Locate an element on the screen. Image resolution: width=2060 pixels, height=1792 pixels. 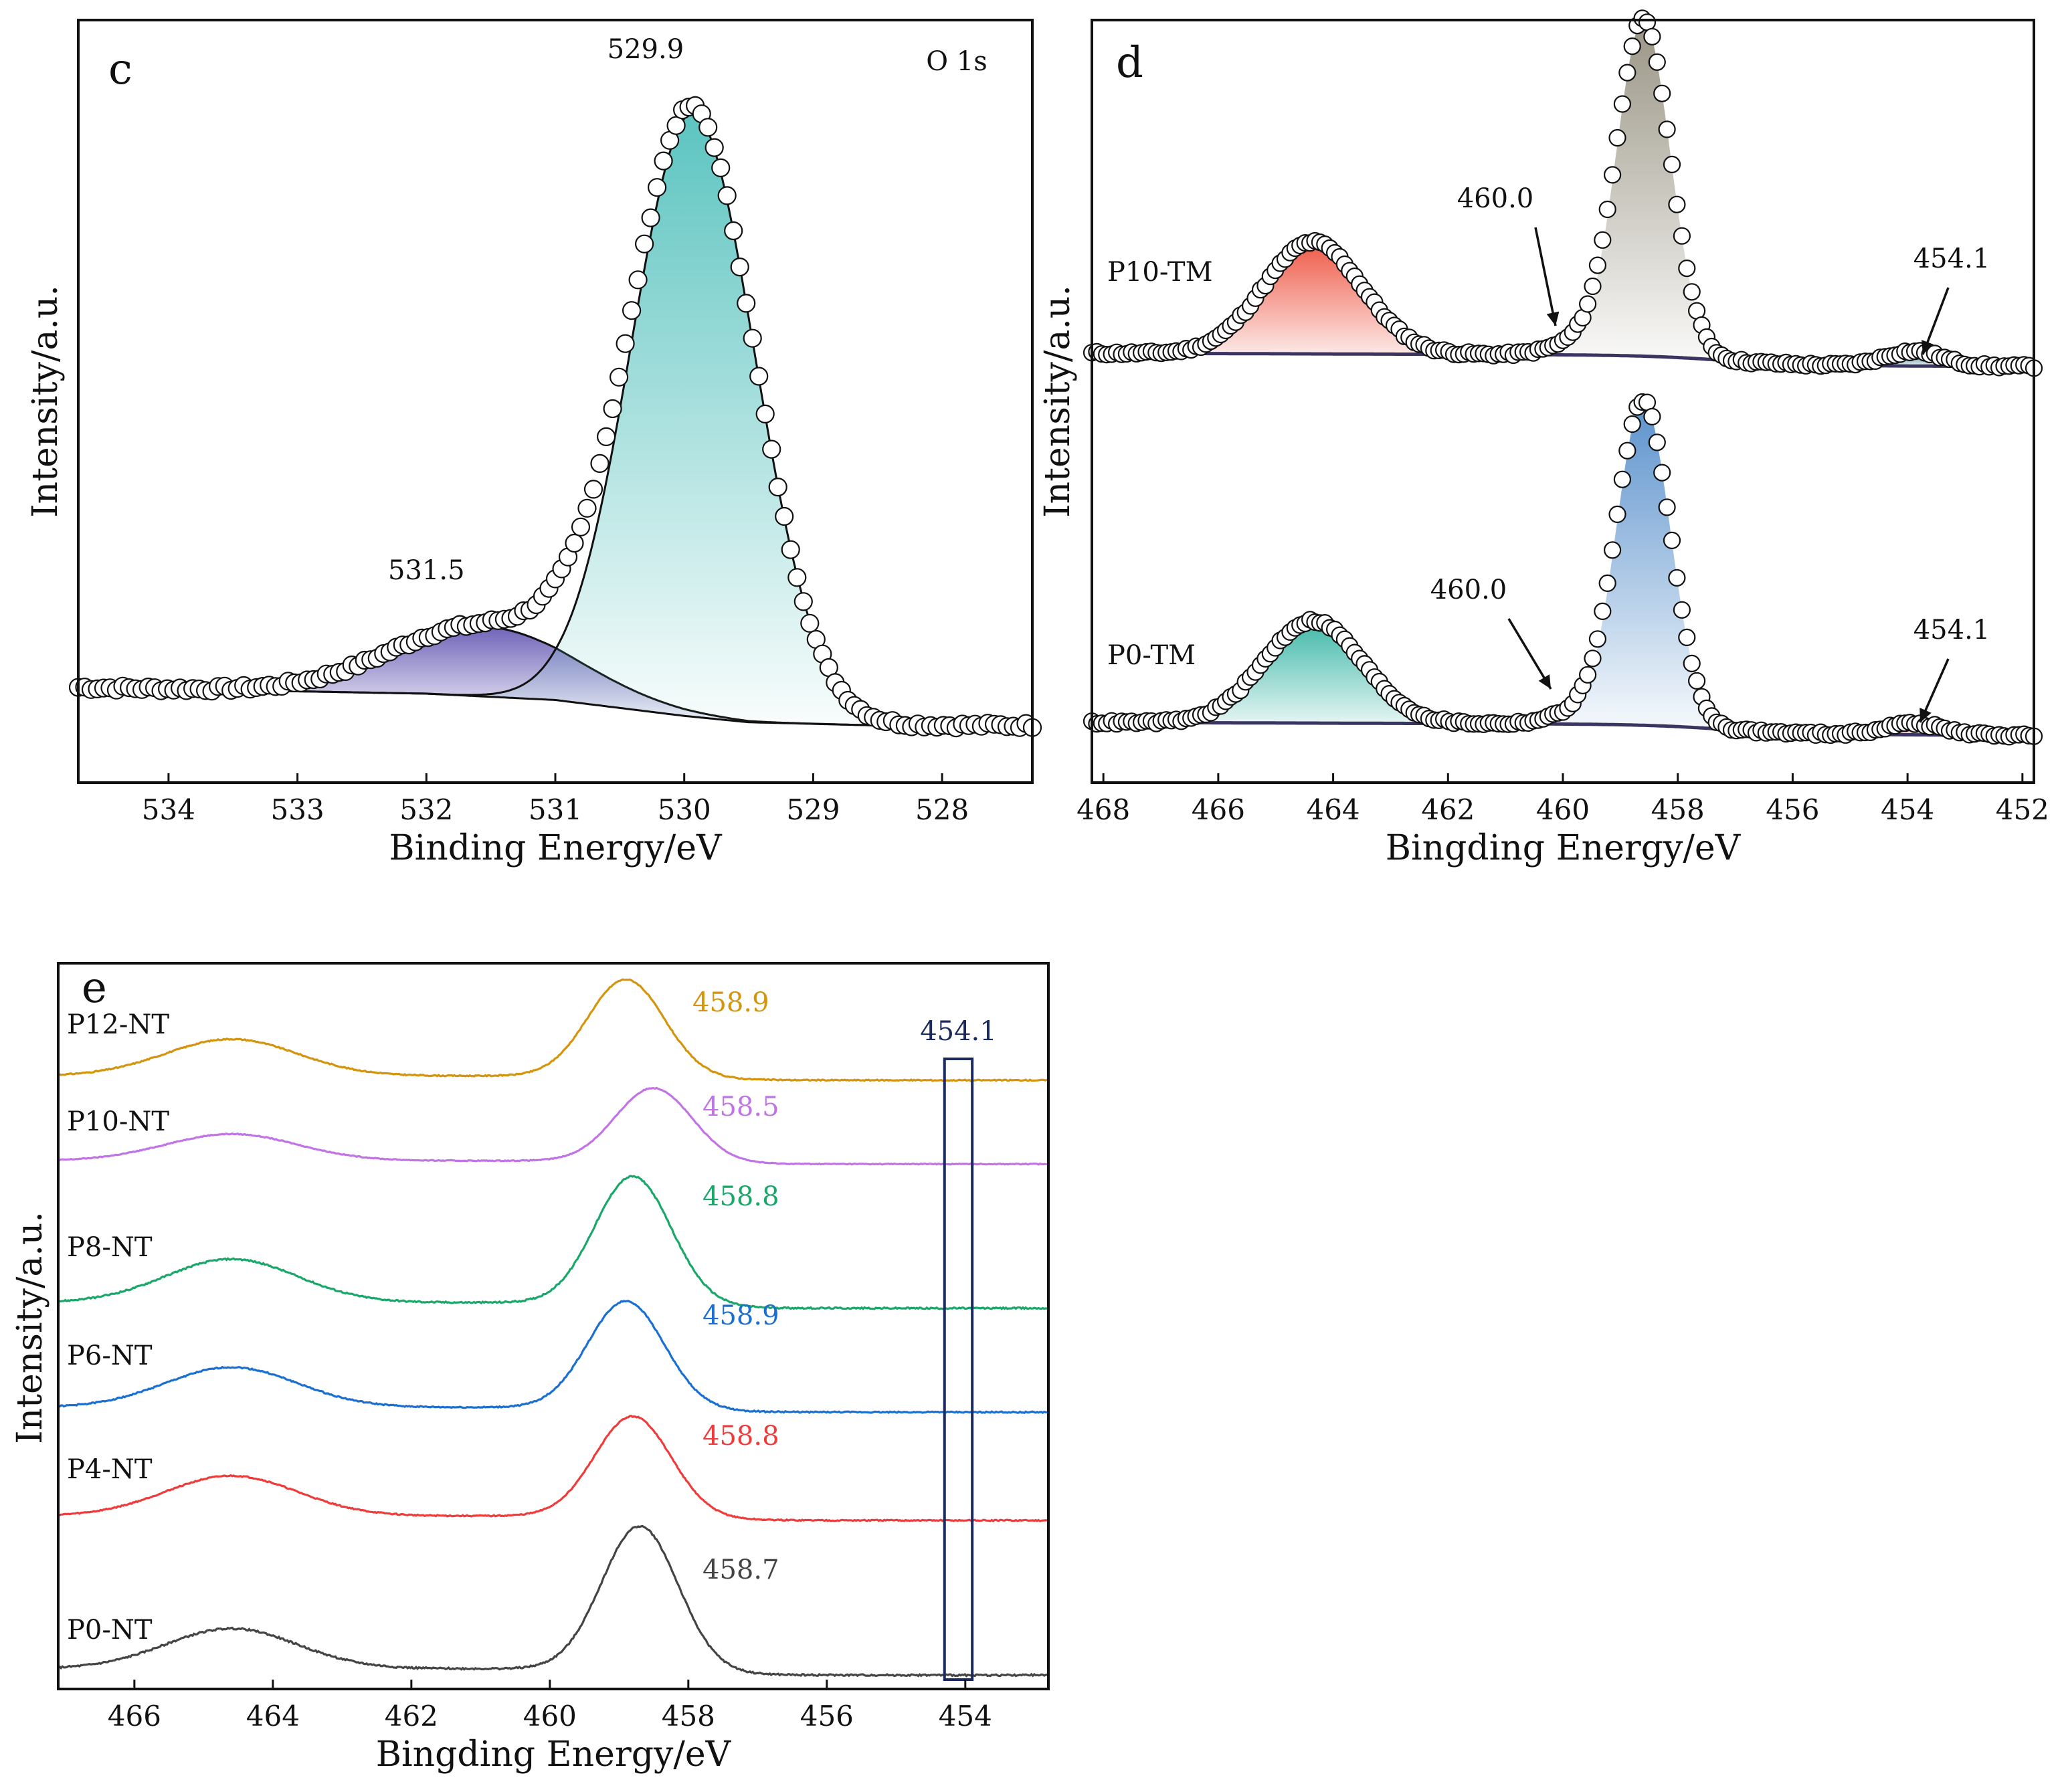
panel-d-annotation-arrow is located at coordinates (1545, 276).